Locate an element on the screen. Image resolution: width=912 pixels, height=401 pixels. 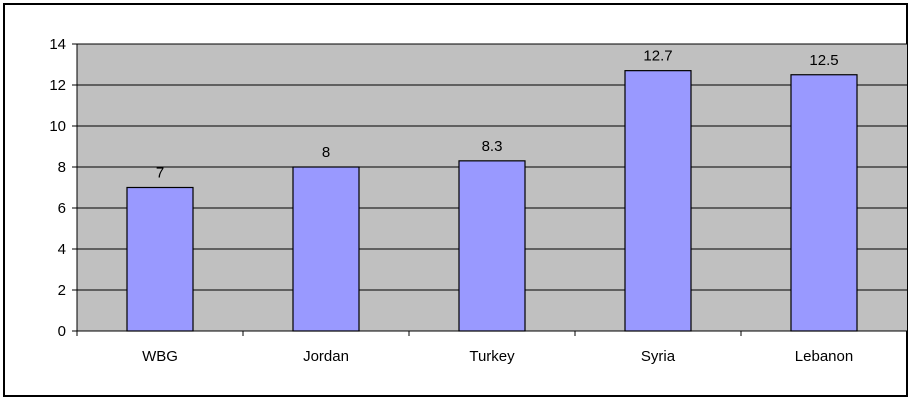
y-tick-label: 12 is located at coordinates (57, 85).